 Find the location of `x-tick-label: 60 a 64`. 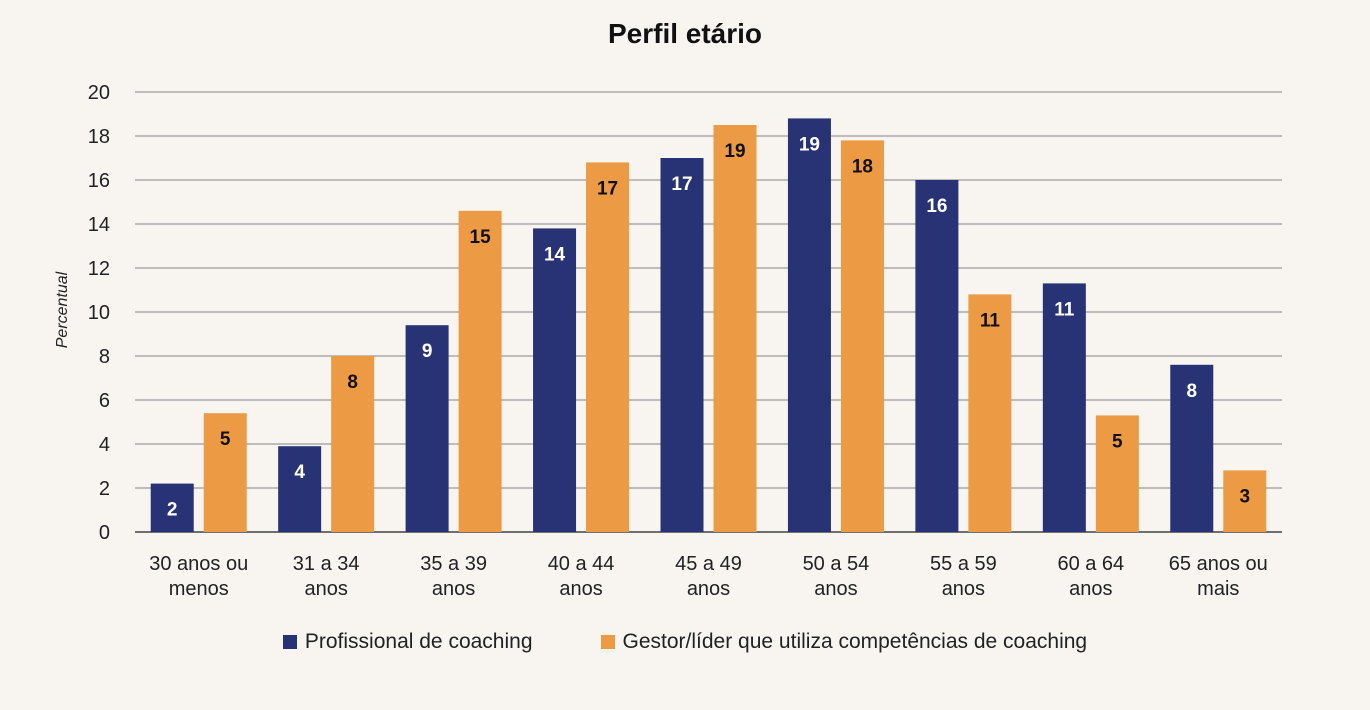

x-tick-label: 60 a 64 is located at coordinates (1090, 564).